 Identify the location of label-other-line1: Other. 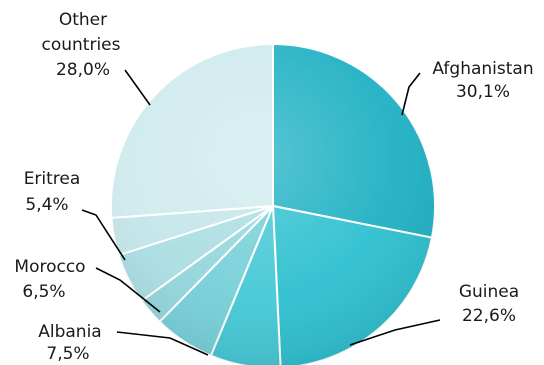
(83, 20).